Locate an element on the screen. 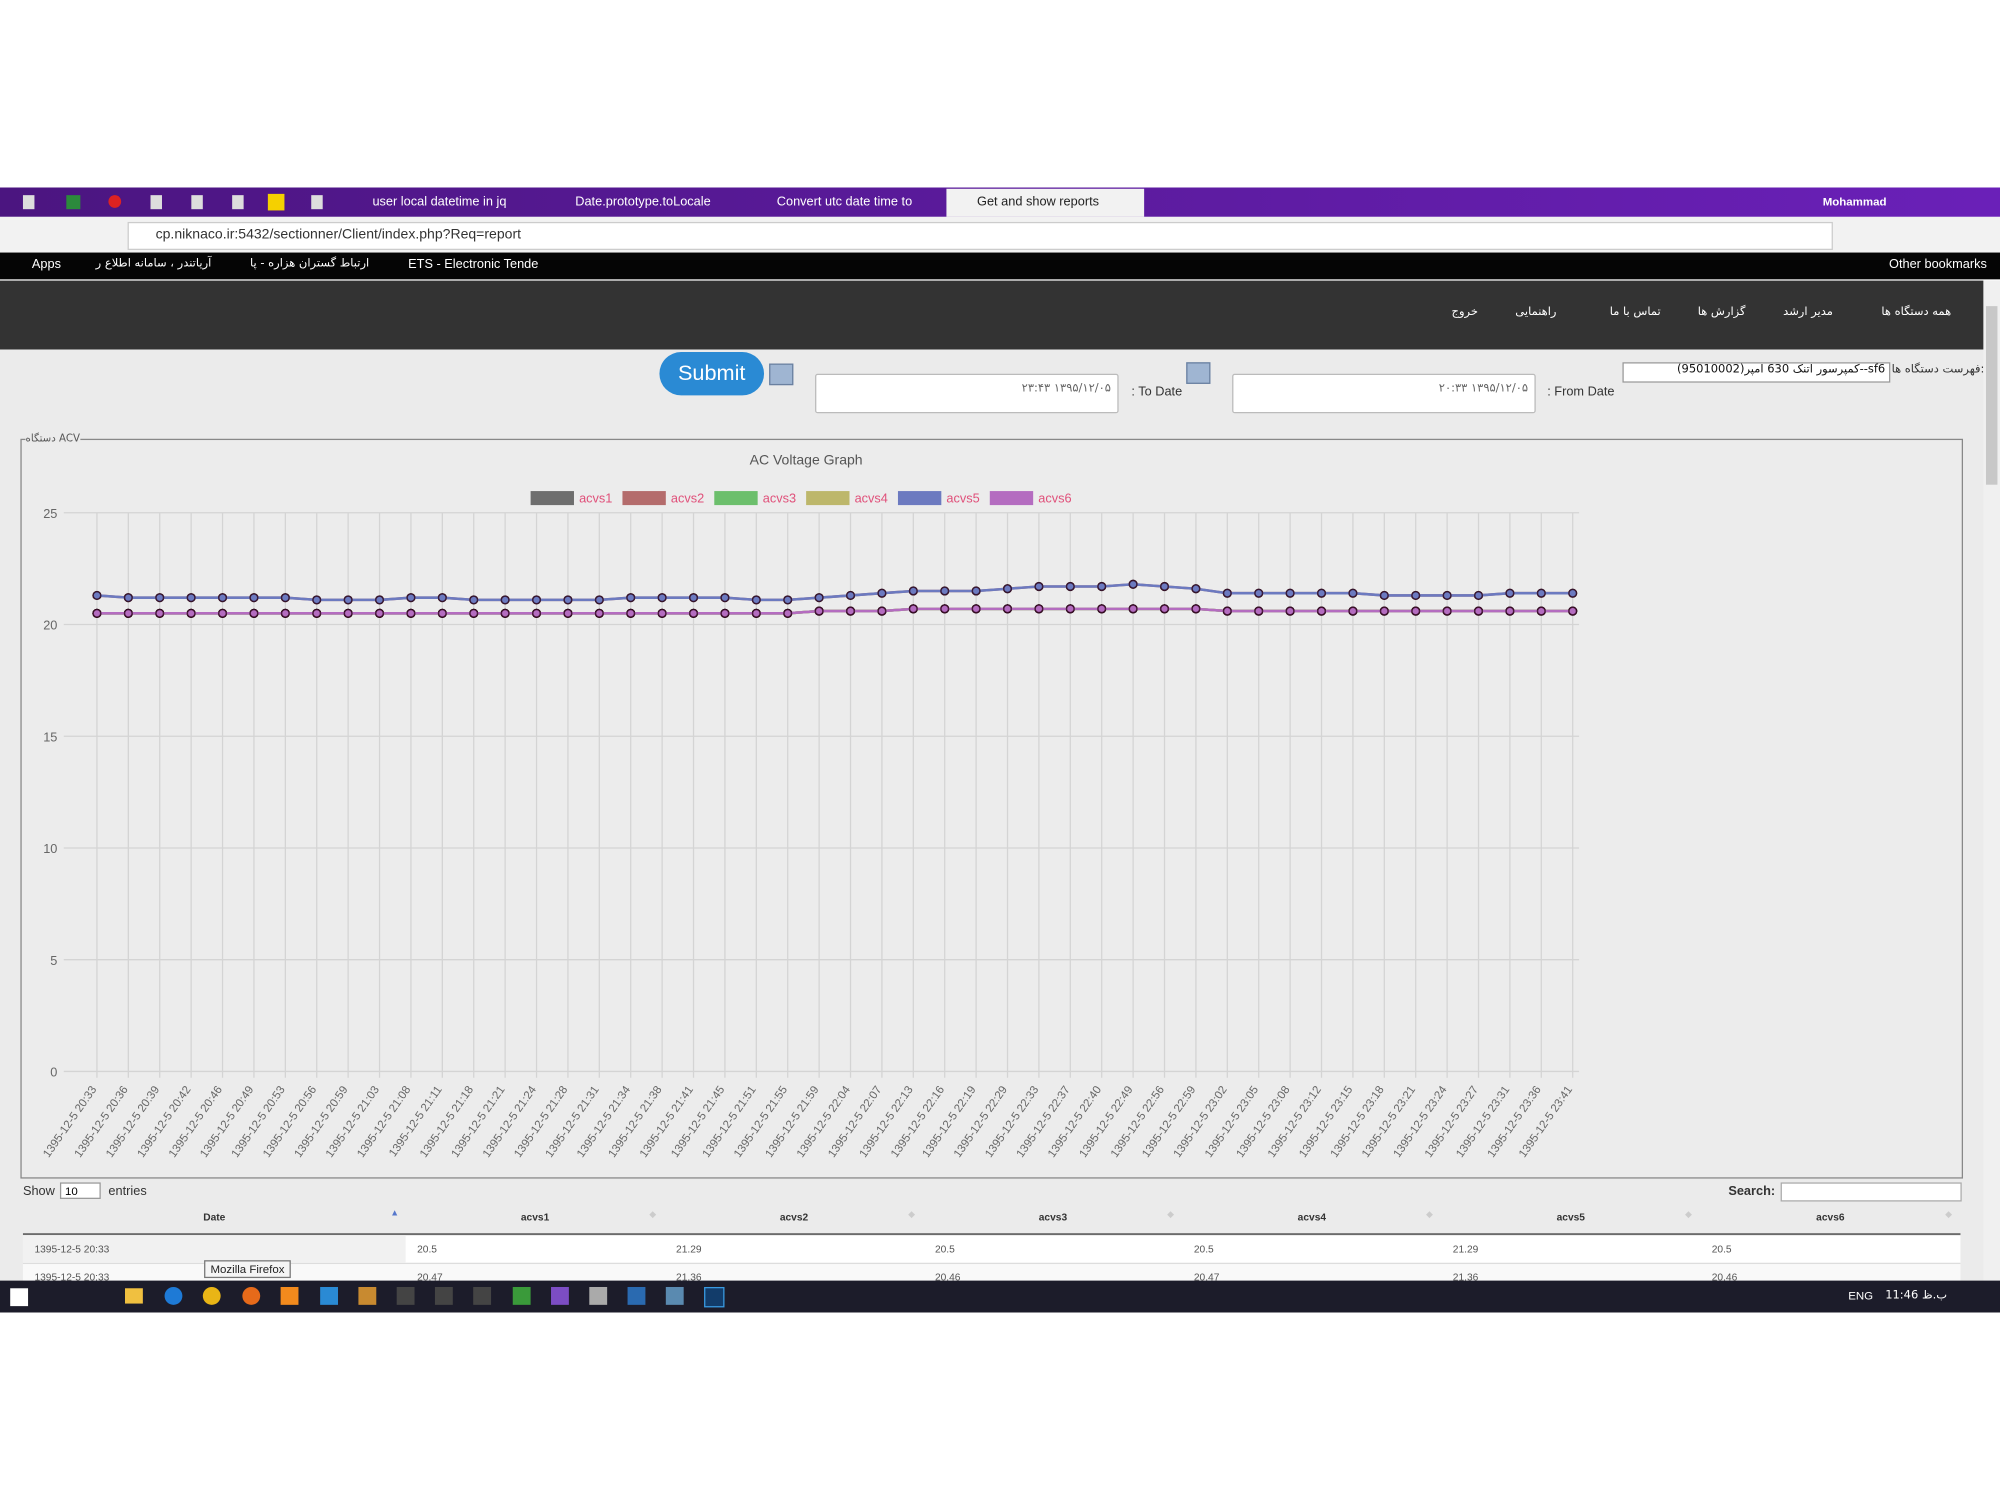 This screenshot has width=2000, height=1500. y-tick-label: 15 is located at coordinates (50, 736).